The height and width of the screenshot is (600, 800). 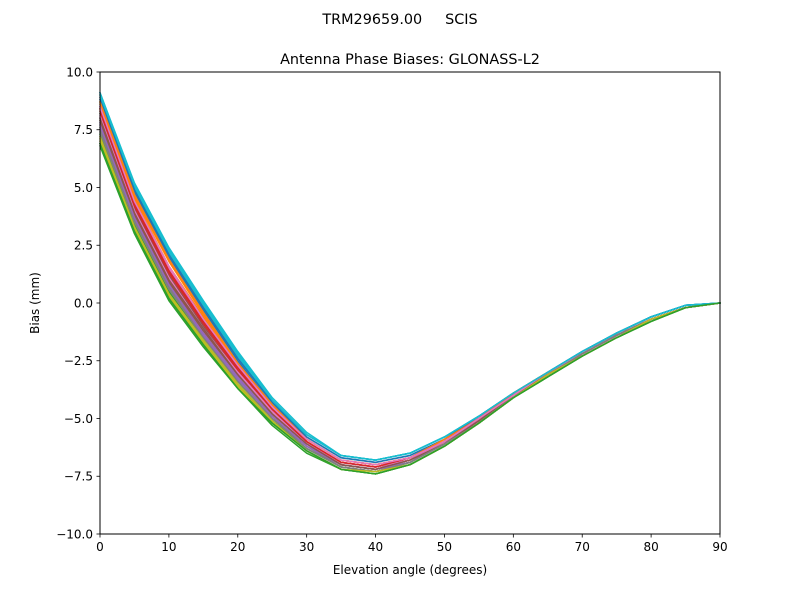 What do you see at coordinates (306, 547) in the screenshot?
I see `x-tick-label: 30` at bounding box center [306, 547].